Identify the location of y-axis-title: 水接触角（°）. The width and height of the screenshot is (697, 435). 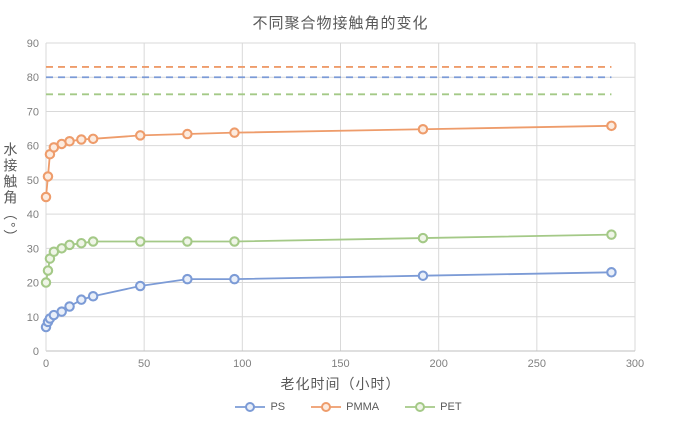
(10, 194).